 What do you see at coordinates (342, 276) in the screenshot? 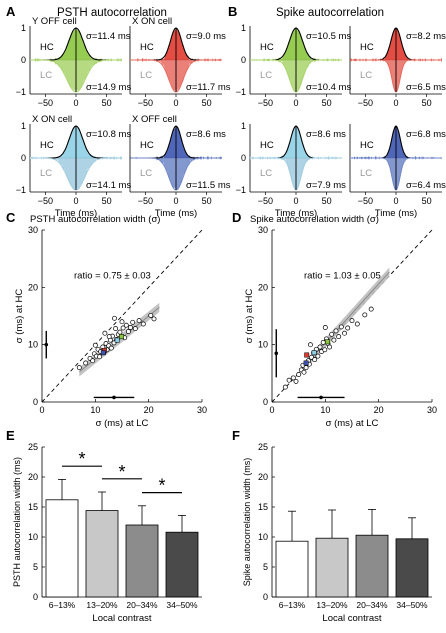
I see `ratio-annotation: ratio = 1.03 ± 0.05` at bounding box center [342, 276].